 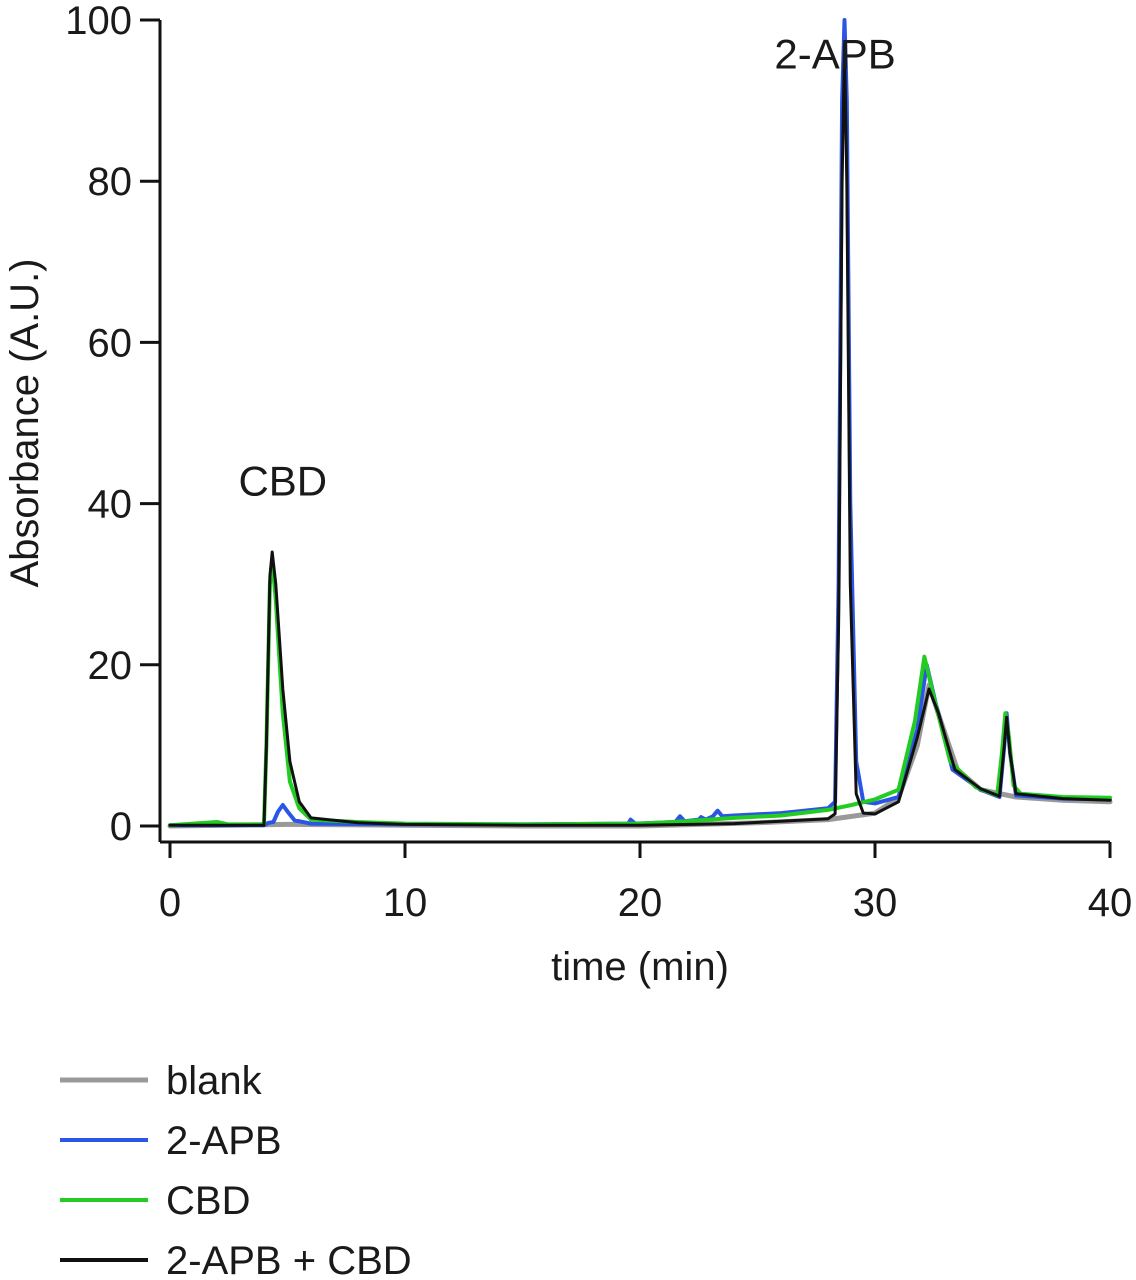 What do you see at coordinates (121, 827) in the screenshot?
I see `y-tick-label: 0` at bounding box center [121, 827].